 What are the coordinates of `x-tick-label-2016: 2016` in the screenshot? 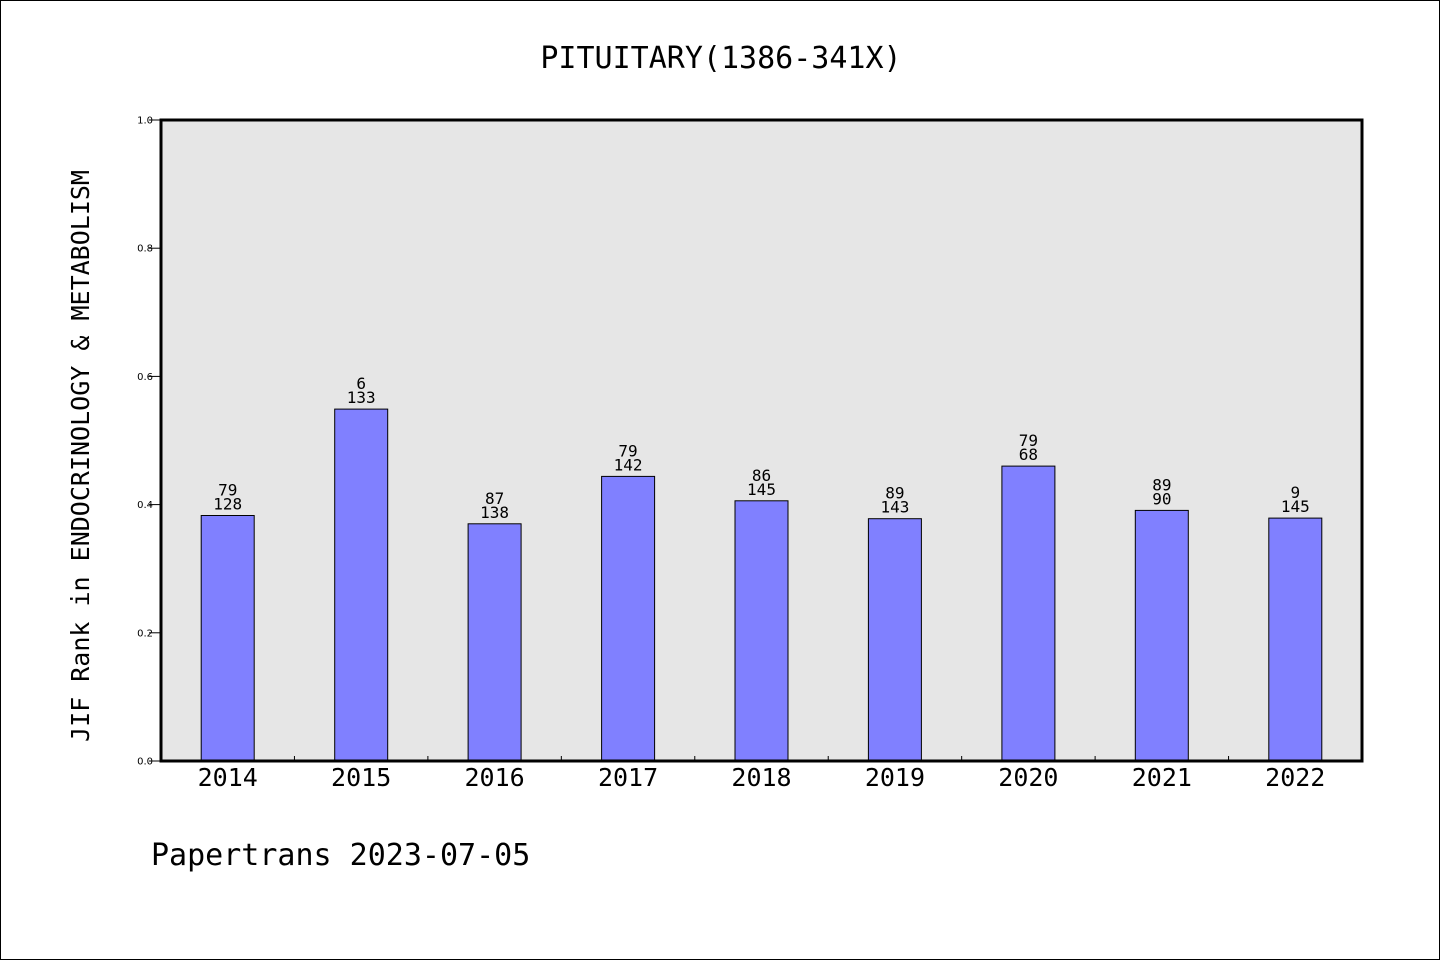 It's located at (495, 777).